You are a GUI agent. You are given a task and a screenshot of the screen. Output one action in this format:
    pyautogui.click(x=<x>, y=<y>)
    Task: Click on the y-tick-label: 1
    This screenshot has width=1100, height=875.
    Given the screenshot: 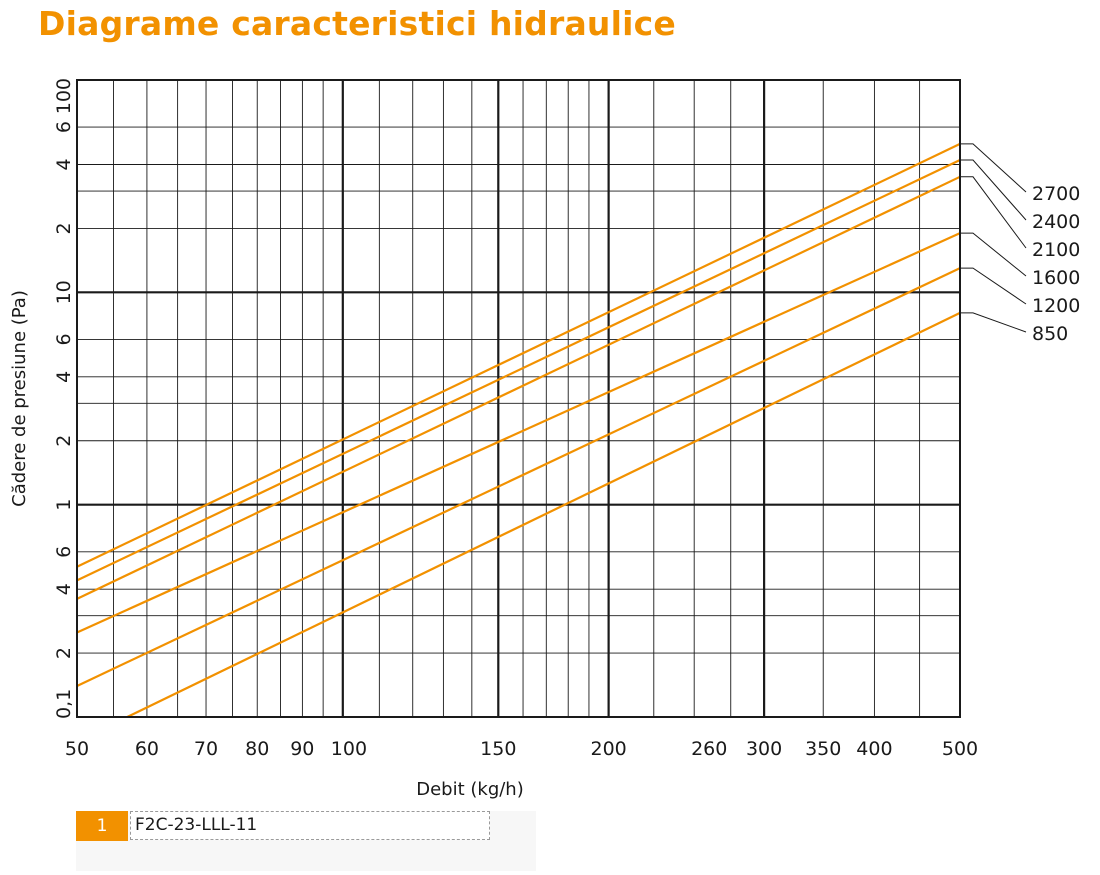 What is the action you would take?
    pyautogui.click(x=64, y=505)
    